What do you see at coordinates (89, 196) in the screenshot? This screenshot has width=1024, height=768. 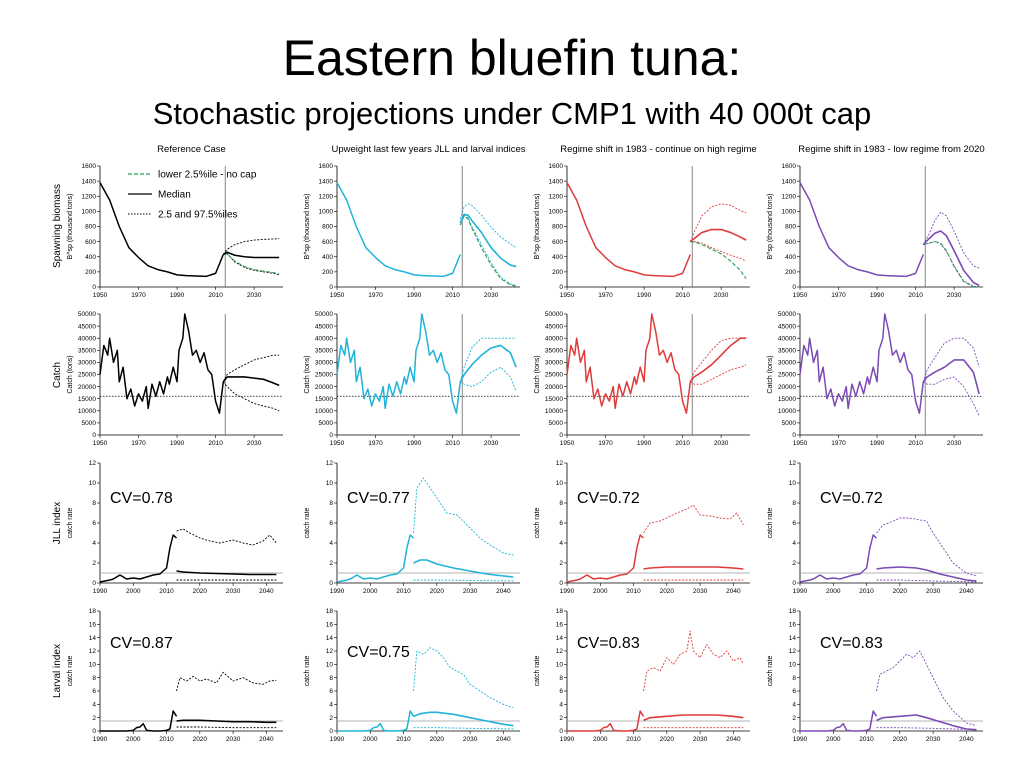 I see `r0c0-ytick-label: 1200` at bounding box center [89, 196].